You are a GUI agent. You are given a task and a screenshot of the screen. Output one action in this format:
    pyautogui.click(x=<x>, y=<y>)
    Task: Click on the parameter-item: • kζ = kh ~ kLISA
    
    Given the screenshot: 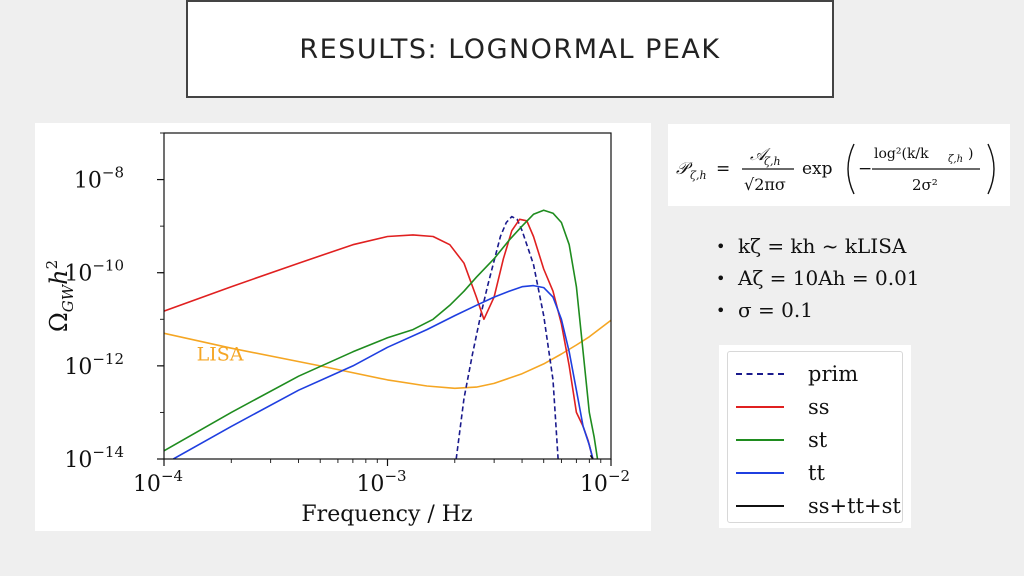 What is the action you would take?
    pyautogui.click(x=866, y=246)
    